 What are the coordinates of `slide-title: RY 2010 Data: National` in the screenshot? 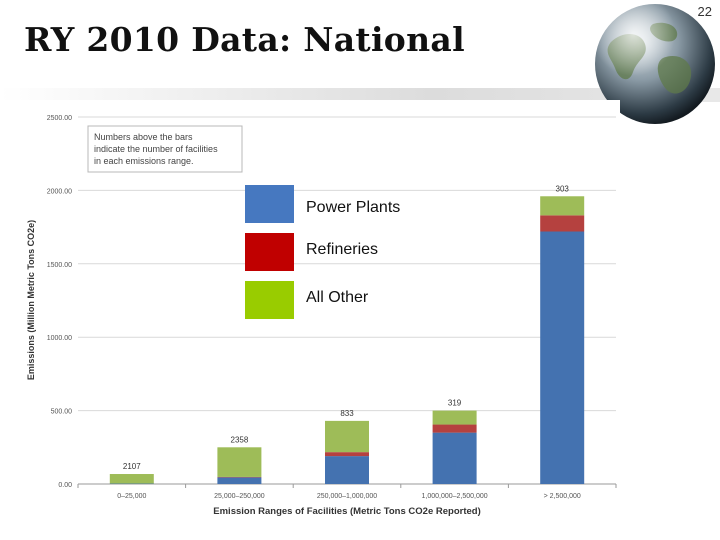 It's located at (244, 39).